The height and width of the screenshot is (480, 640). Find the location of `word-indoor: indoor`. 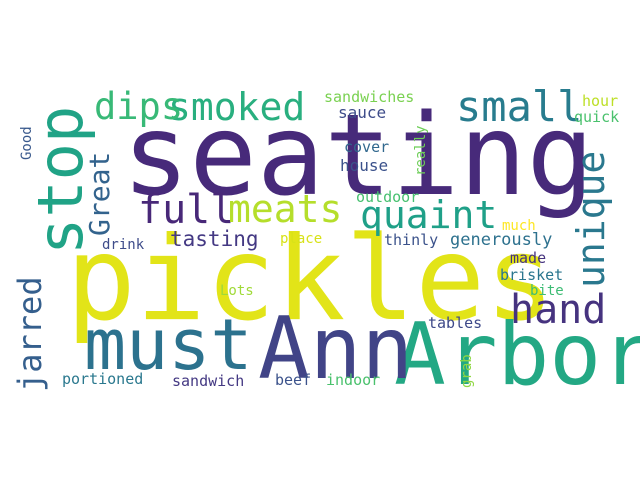

word-indoor: indoor is located at coordinates (353, 380).